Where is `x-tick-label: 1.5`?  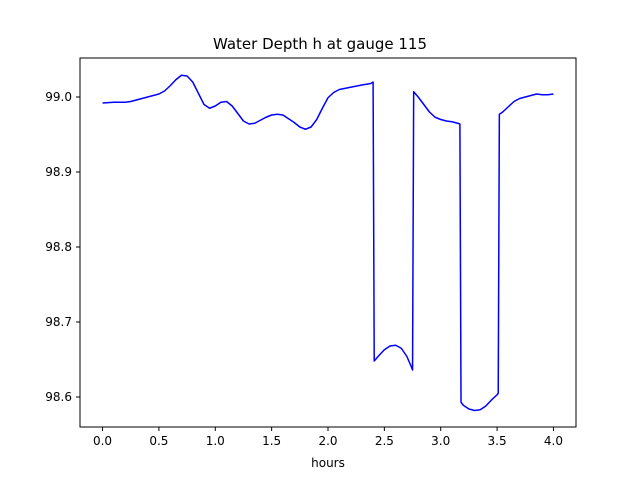 x-tick-label: 1.5 is located at coordinates (271, 441).